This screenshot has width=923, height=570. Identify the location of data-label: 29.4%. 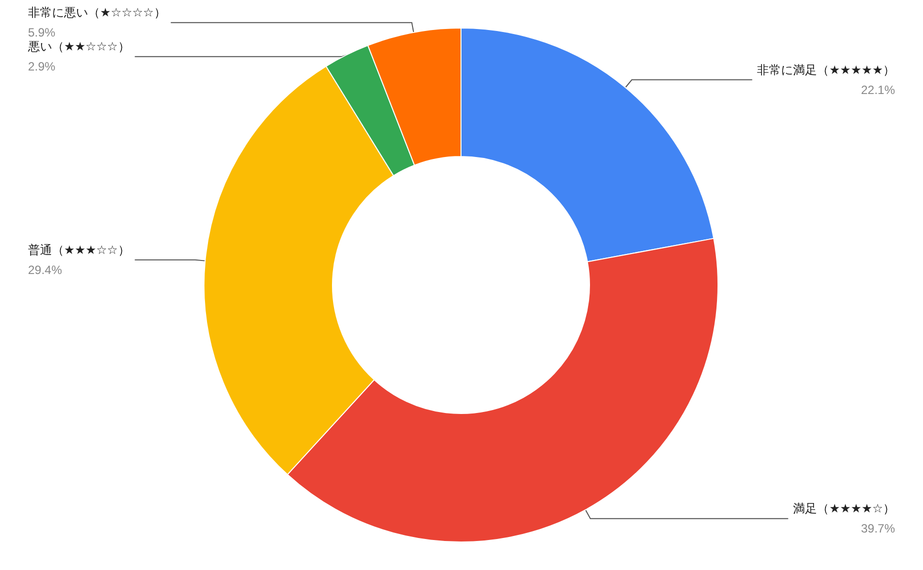
(45, 269).